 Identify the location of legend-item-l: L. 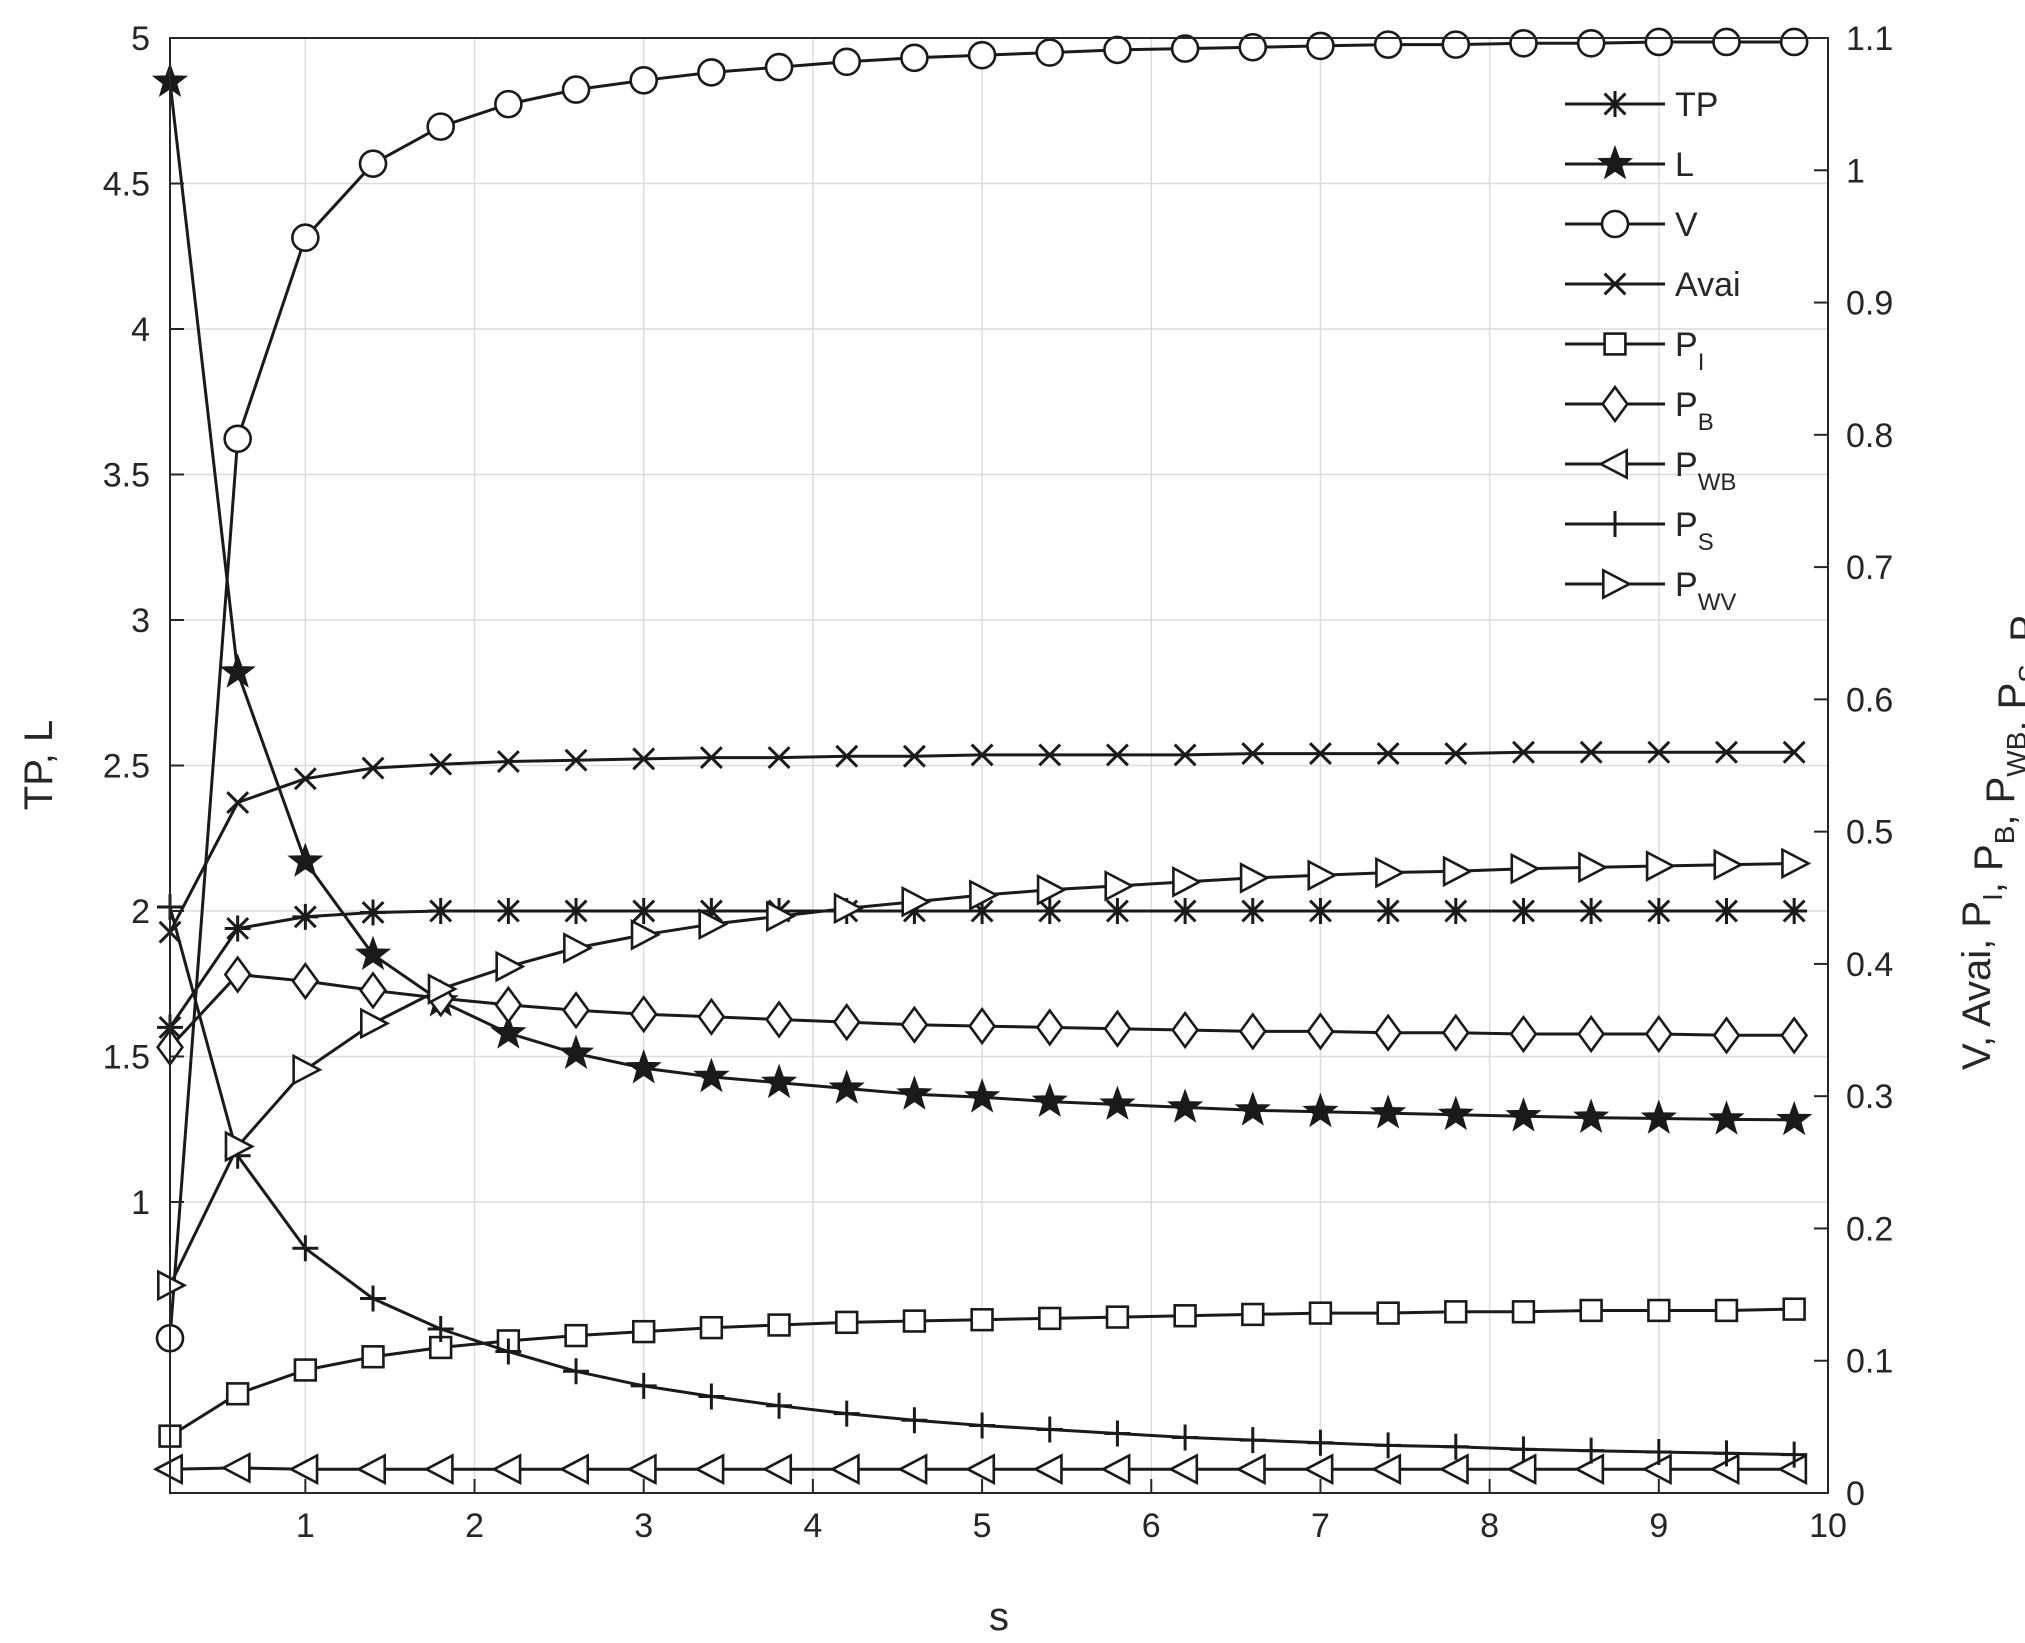
(1629, 164).